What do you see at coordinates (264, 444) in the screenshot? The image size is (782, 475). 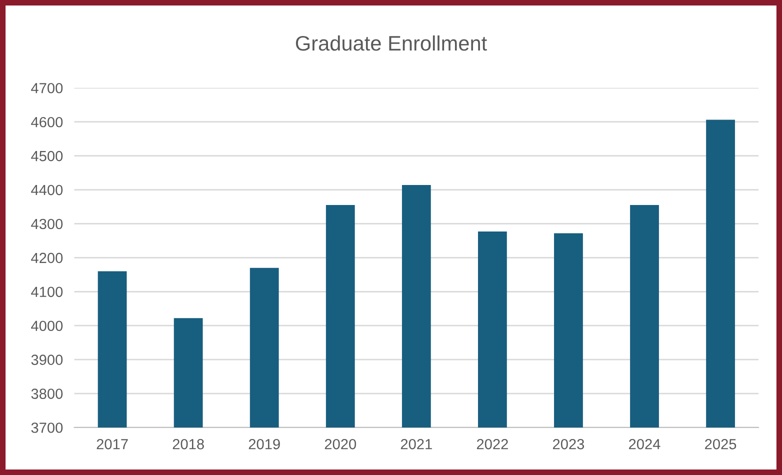 I see `x-tick-label: 2019` at bounding box center [264, 444].